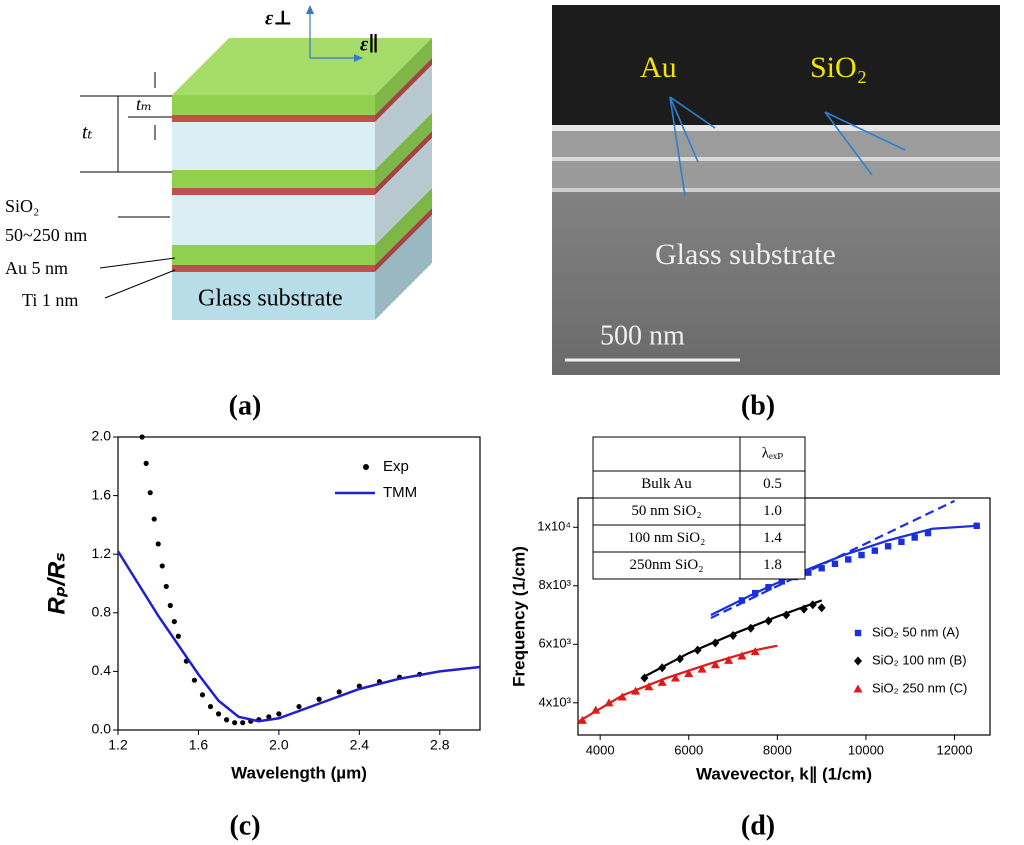 The image size is (1024, 845). What do you see at coordinates (866, 749) in the screenshot?
I see `x-tick-label: 10000` at bounding box center [866, 749].